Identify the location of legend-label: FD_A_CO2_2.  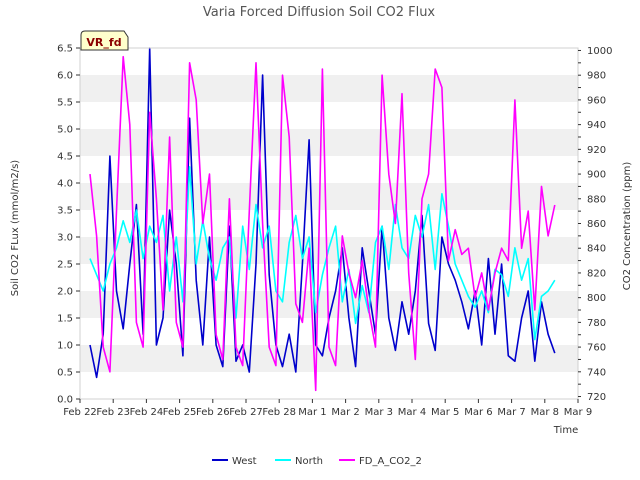
(390, 461).